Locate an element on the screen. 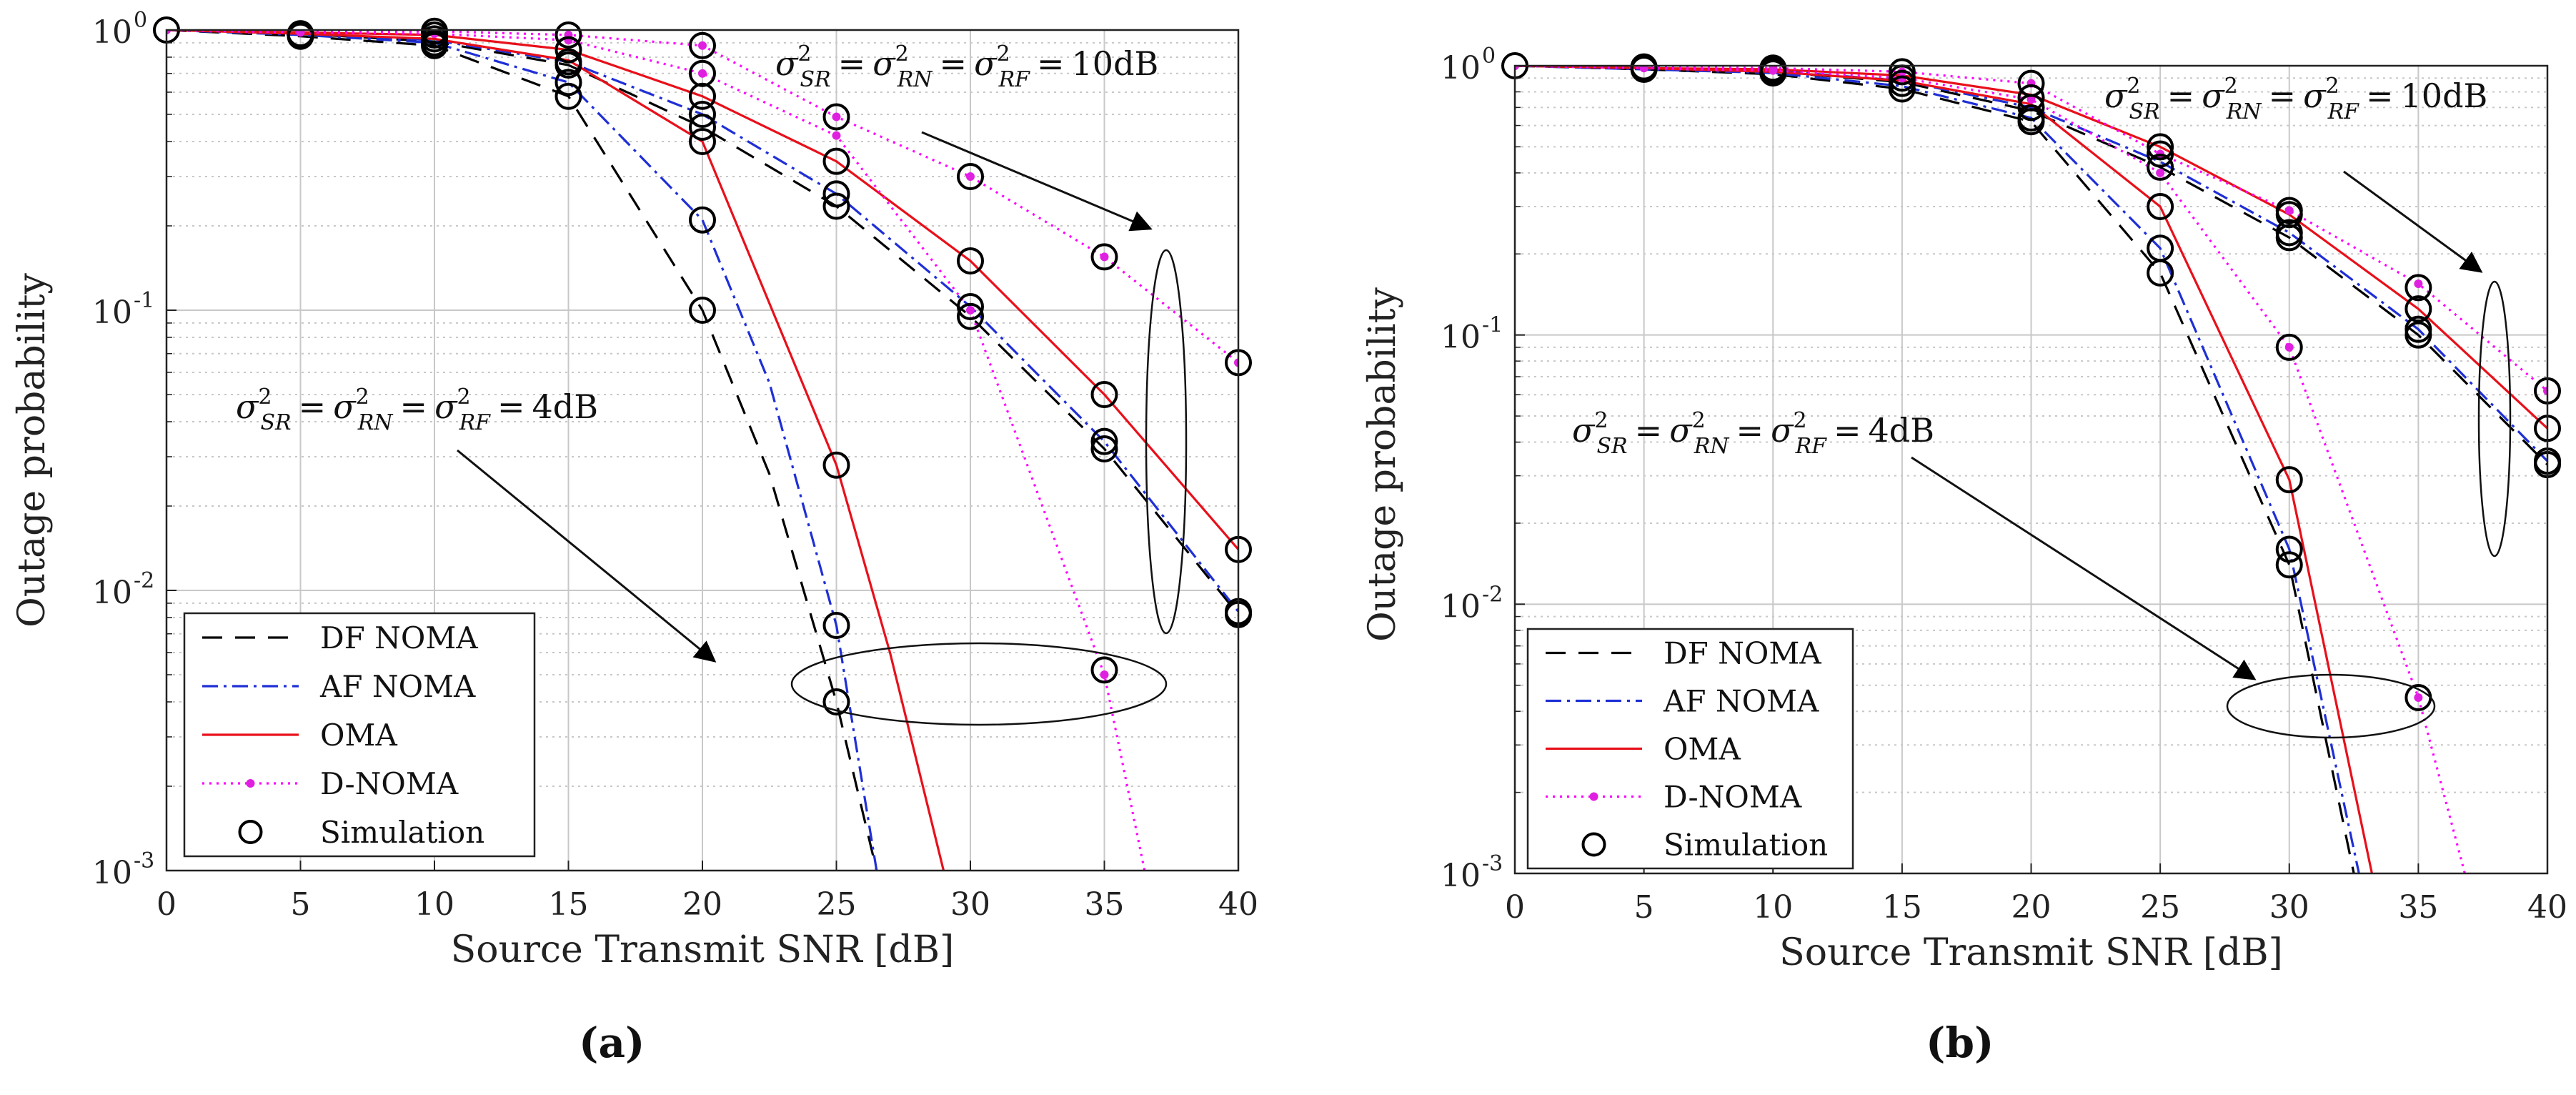 Image resolution: width=2576 pixels, height=1095 pixels. x-tick-label: 40 is located at coordinates (1238, 905).